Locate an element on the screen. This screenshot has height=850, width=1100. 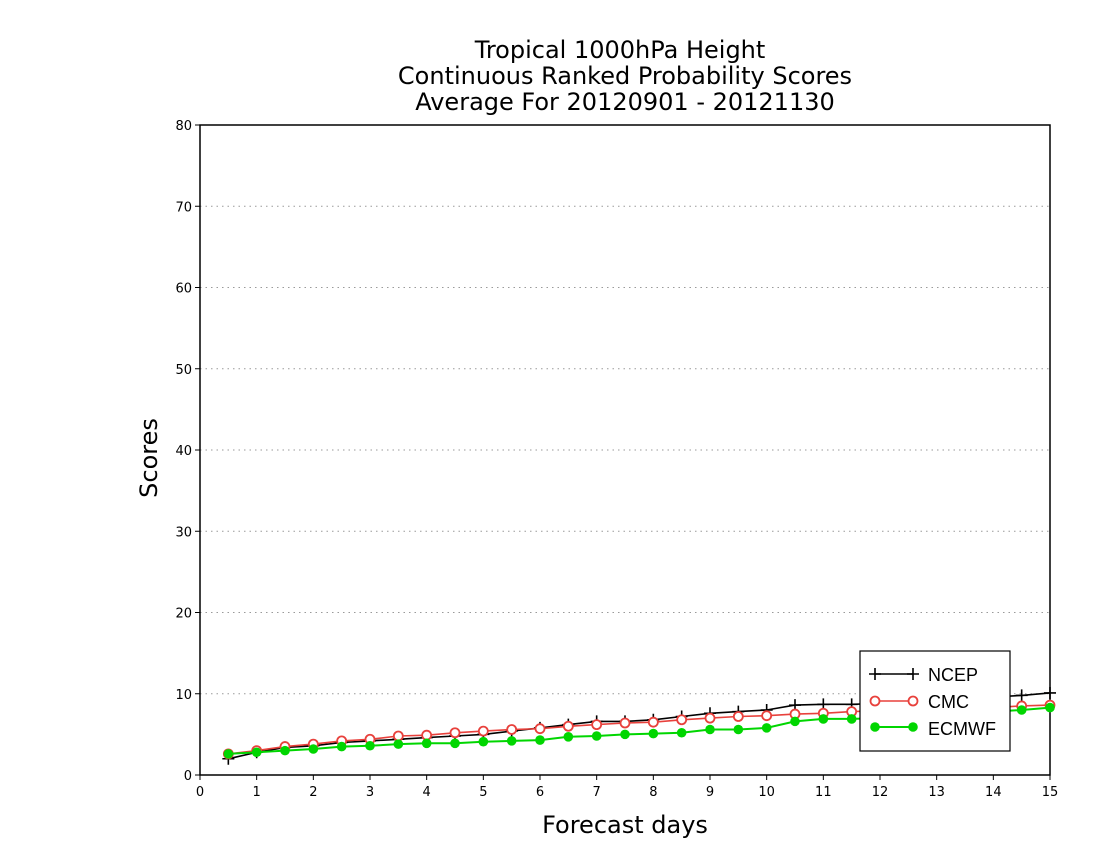
x-tick-label: 5 is located at coordinates (483, 792).